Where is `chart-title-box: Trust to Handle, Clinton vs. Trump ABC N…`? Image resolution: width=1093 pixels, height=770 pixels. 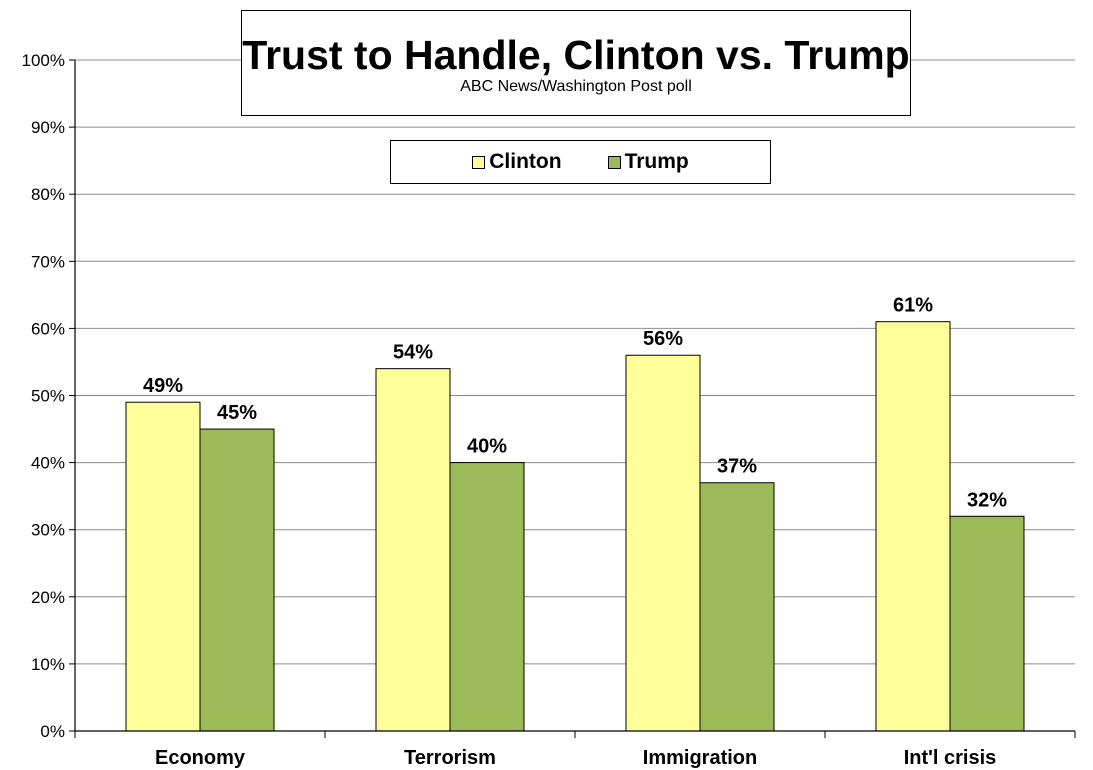
chart-title-box: Trust to Handle, Clinton vs. Trump ABC N… is located at coordinates (576, 63).